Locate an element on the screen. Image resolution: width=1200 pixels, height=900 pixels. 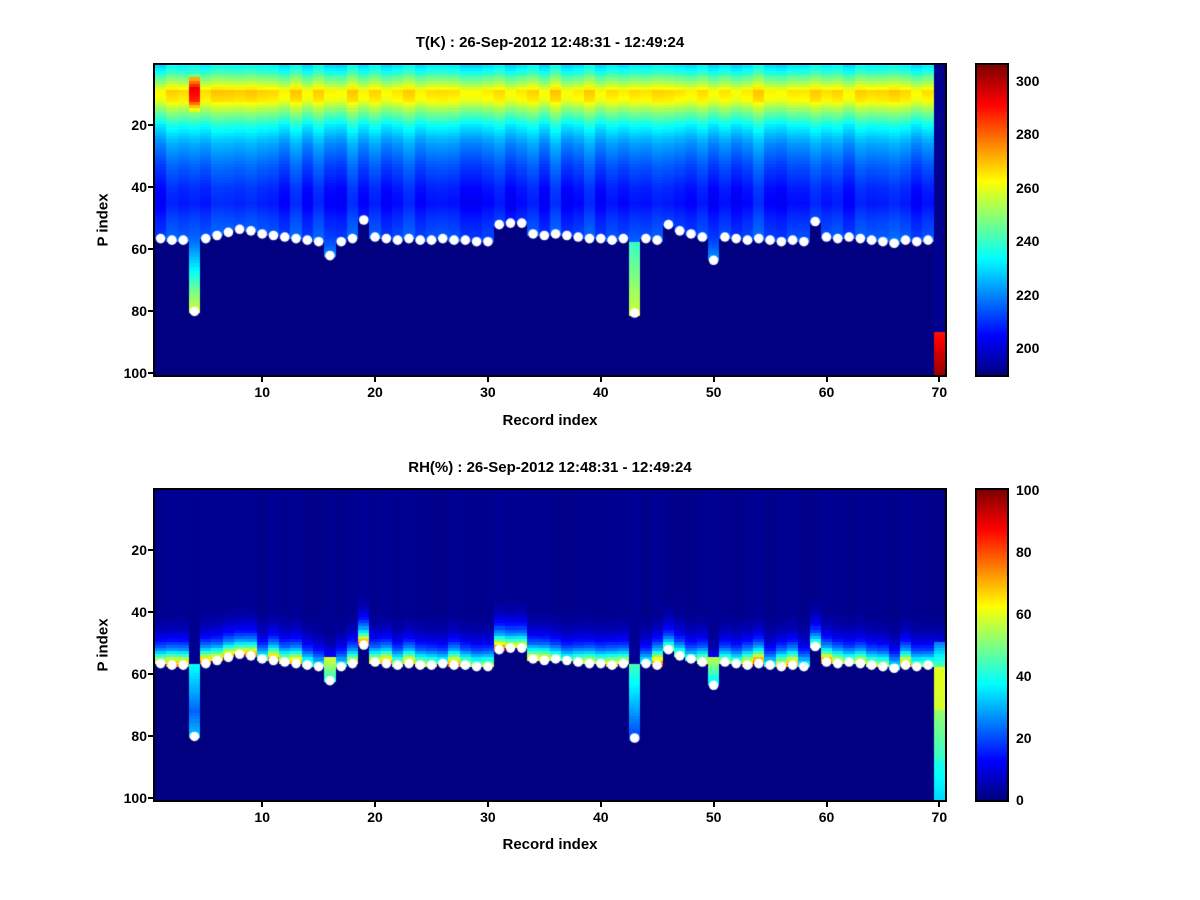
colorbar-tick-label: 300 is located at coordinates (1028, 81).